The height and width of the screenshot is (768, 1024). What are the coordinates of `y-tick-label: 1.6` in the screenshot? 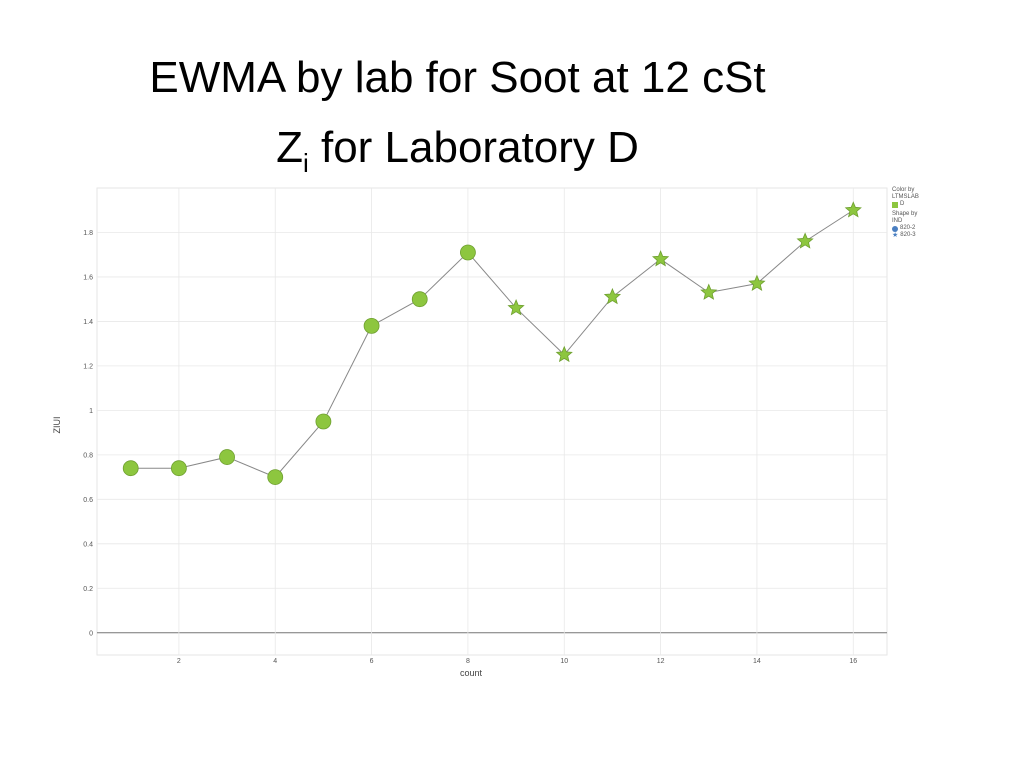 It's located at (88, 277).